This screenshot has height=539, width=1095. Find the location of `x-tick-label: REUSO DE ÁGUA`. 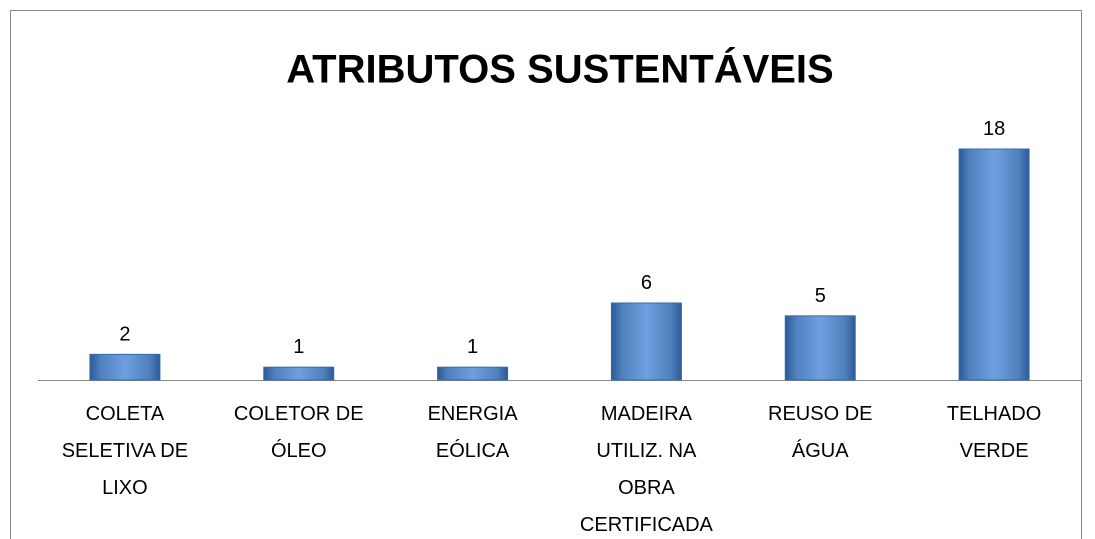

x-tick-label: REUSO DE ÁGUA is located at coordinates (820, 432).